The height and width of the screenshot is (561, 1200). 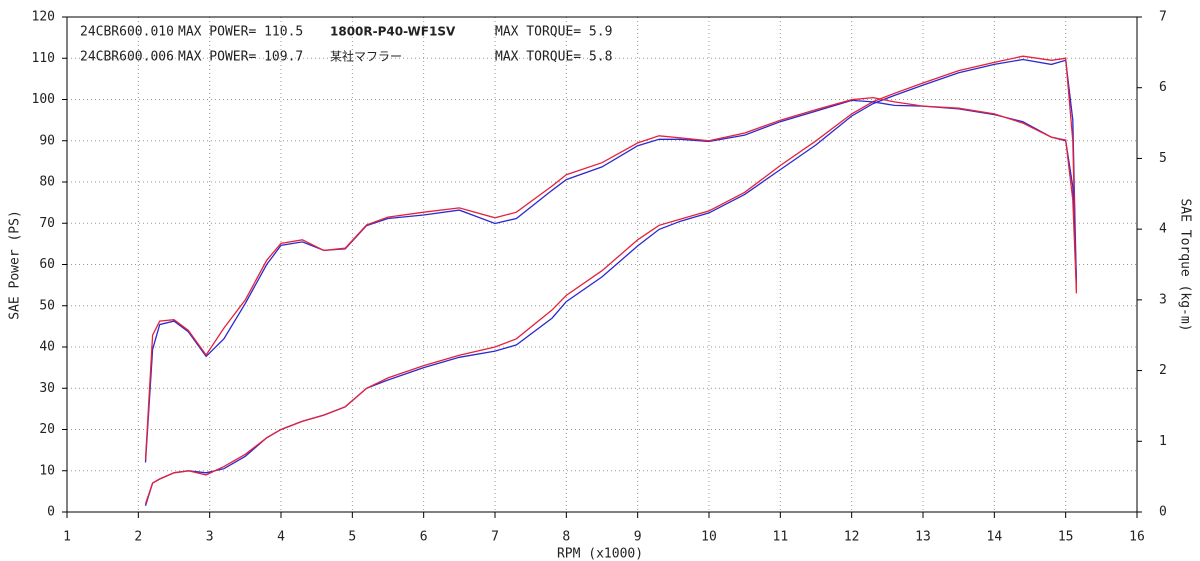 What do you see at coordinates (47, 388) in the screenshot?
I see `y-tick-label: 30` at bounding box center [47, 388].